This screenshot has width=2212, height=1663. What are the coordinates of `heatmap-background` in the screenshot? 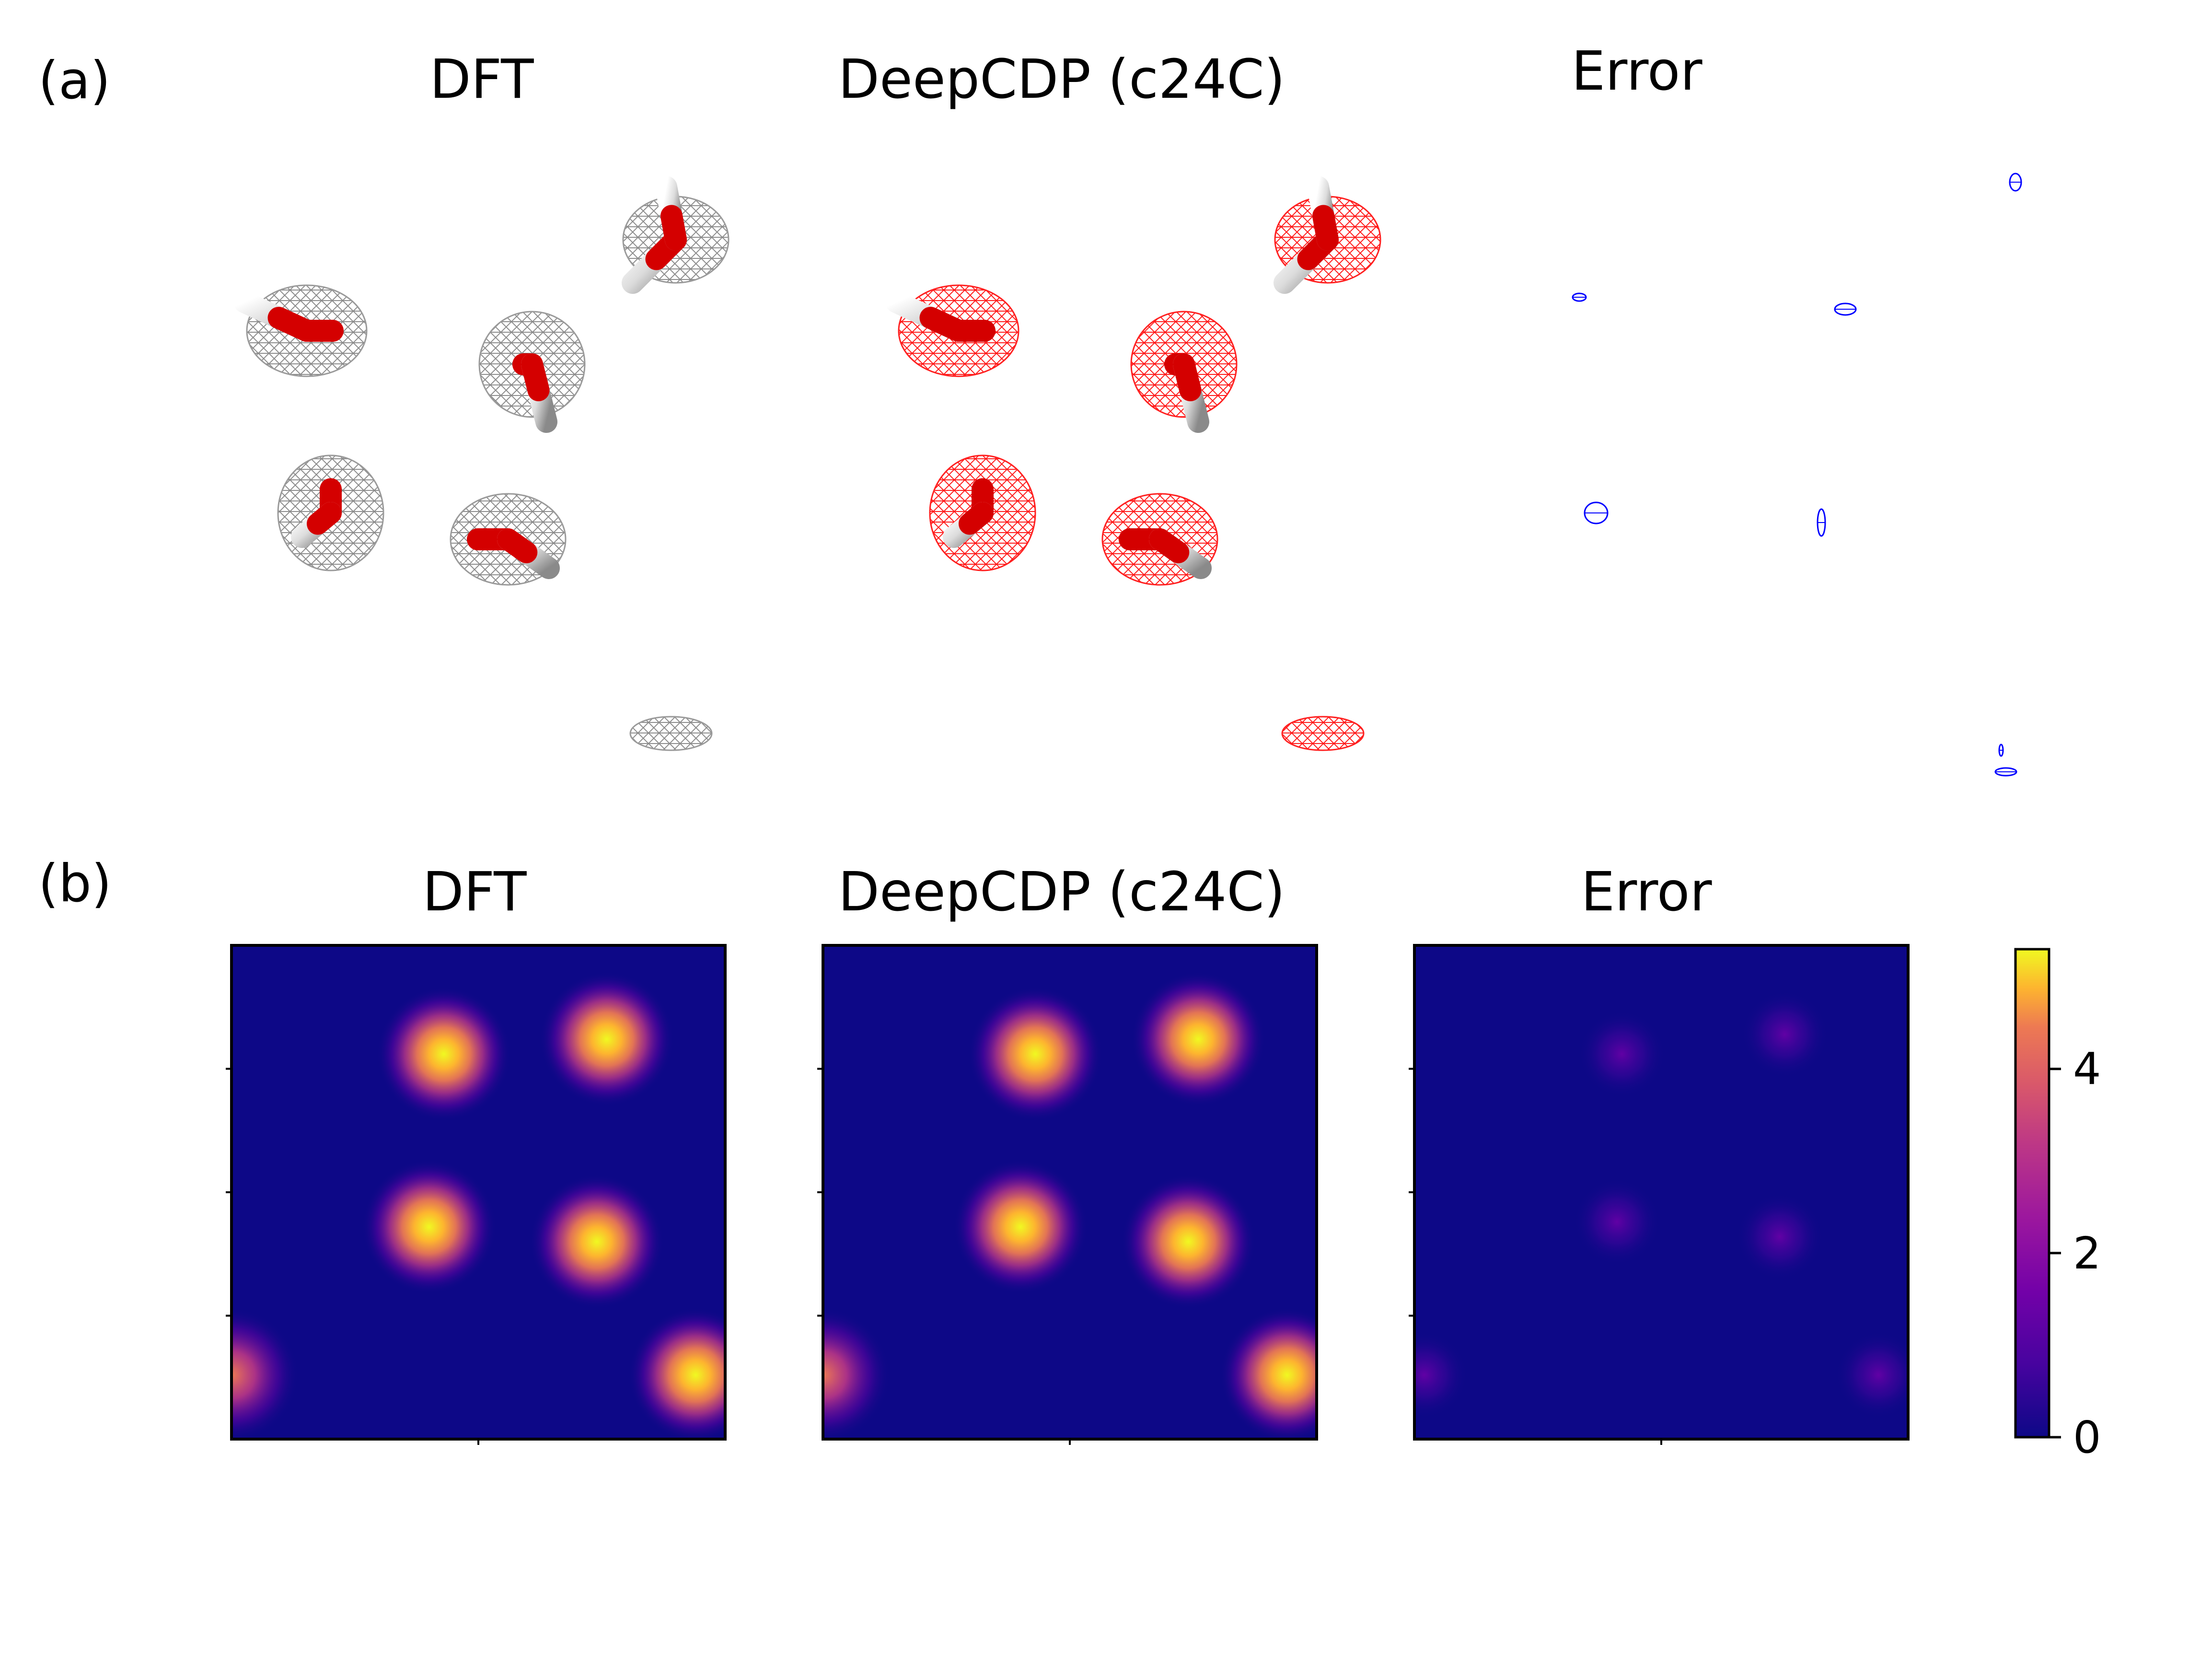 It's located at (1661, 1192).